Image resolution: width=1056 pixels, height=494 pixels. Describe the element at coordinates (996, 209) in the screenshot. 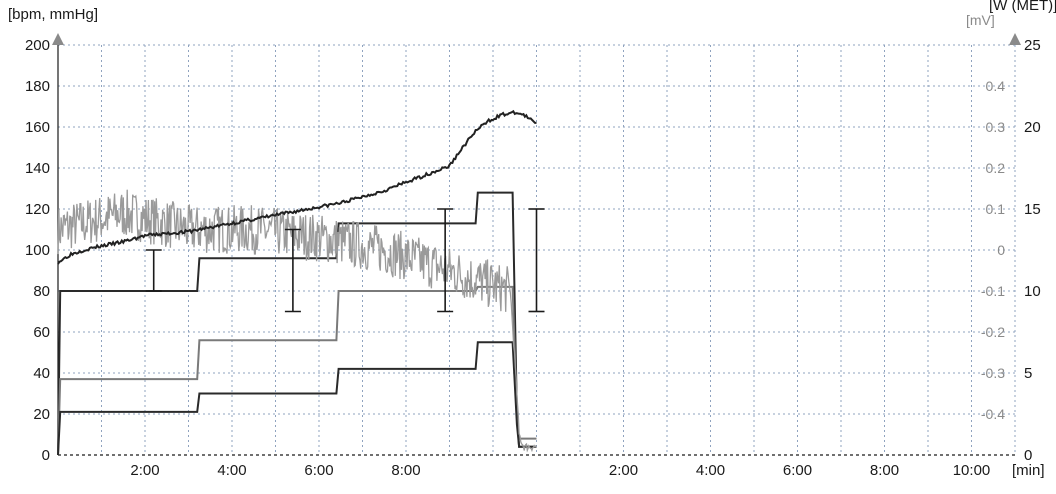

I see `y-mv-tick-label: 0.1` at that location.